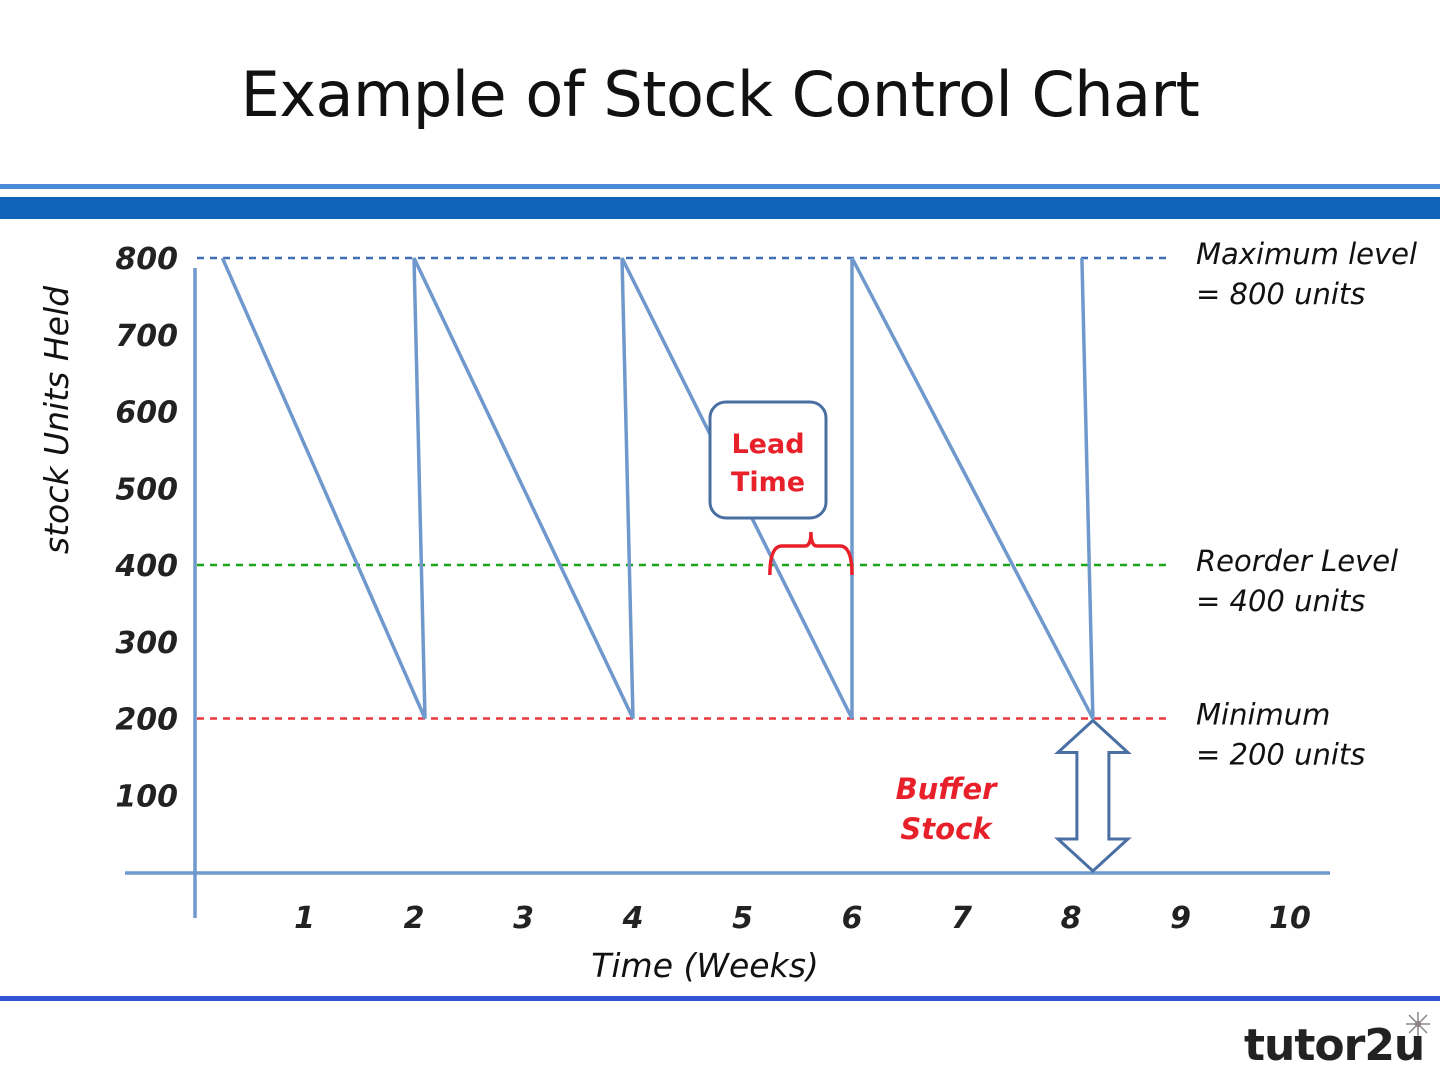  Describe the element at coordinates (1180, 918) in the screenshot. I see `x-tick-label: 9` at that location.